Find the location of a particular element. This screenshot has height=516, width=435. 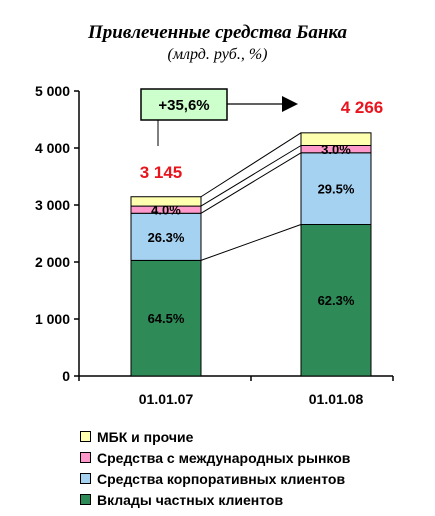

segment-label: 64.5% is located at coordinates (166, 318).